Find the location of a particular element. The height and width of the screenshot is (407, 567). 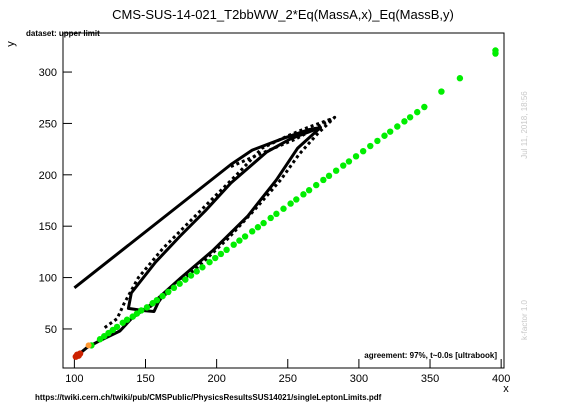

side-date-label: Jul 11, 2018, 18:56 is located at coordinates (524, 125).